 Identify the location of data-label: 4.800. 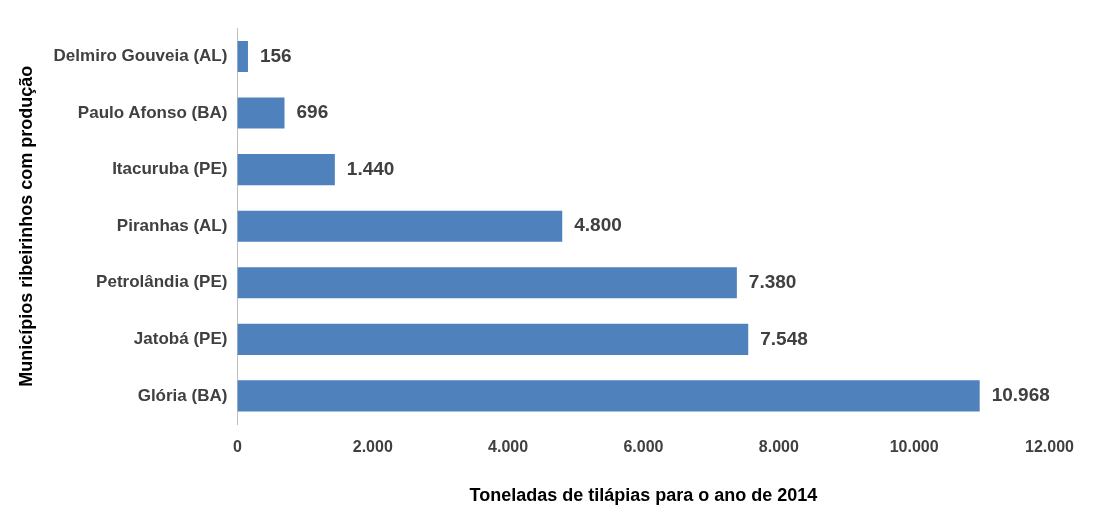
(598, 225).